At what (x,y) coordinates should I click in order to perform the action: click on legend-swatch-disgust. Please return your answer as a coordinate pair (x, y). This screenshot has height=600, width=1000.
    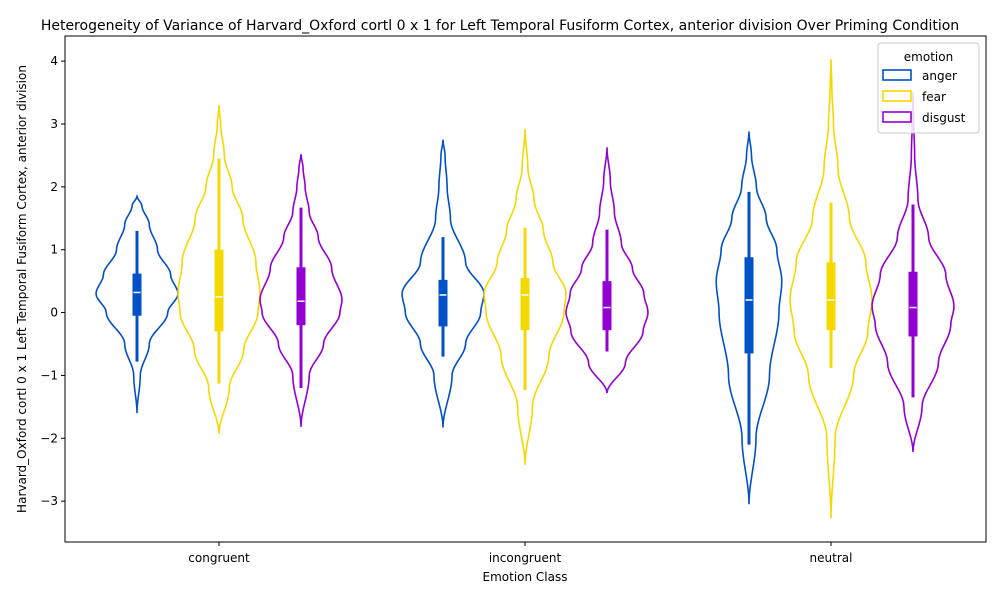
    Looking at the image, I should click on (897, 117).